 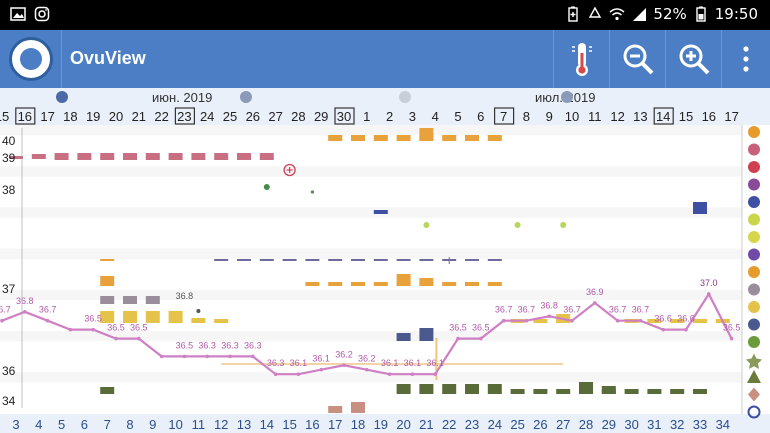 What do you see at coordinates (246, 97) in the screenshot?
I see `moon-phase-icon` at bounding box center [246, 97].